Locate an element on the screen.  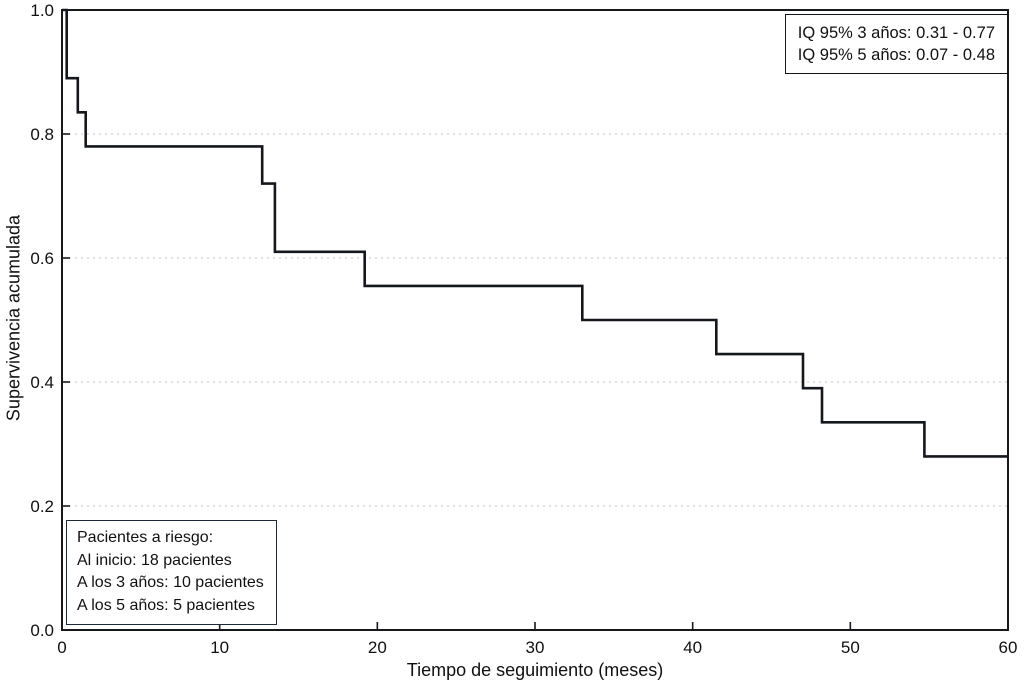
y-tick-label: 0.2 is located at coordinates (42, 506).